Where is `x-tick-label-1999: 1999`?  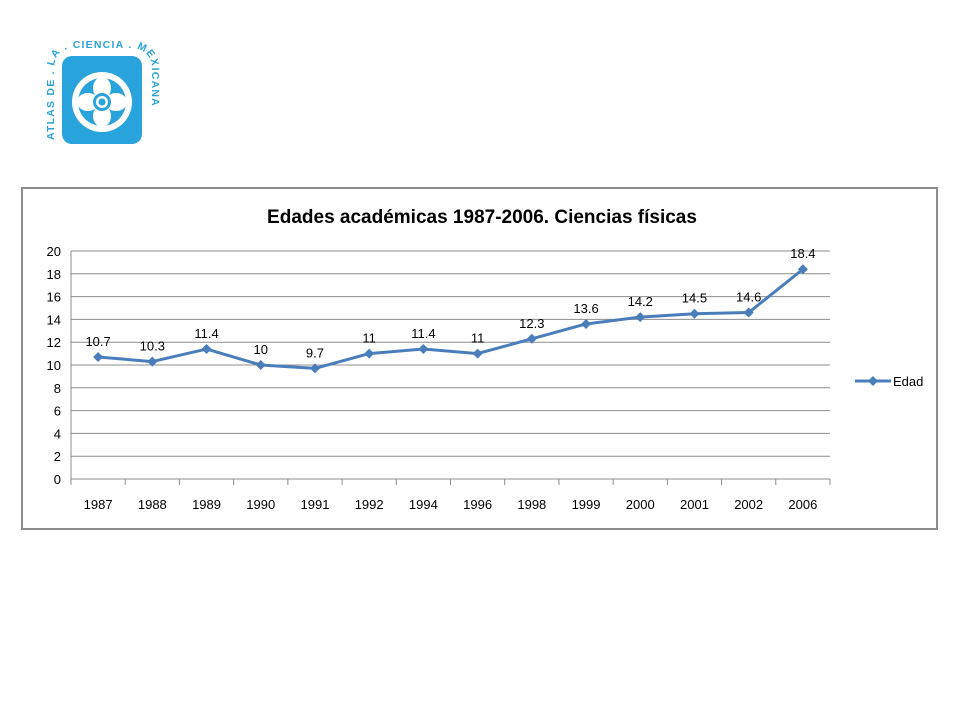
x-tick-label-1999: 1999 is located at coordinates (586, 504).